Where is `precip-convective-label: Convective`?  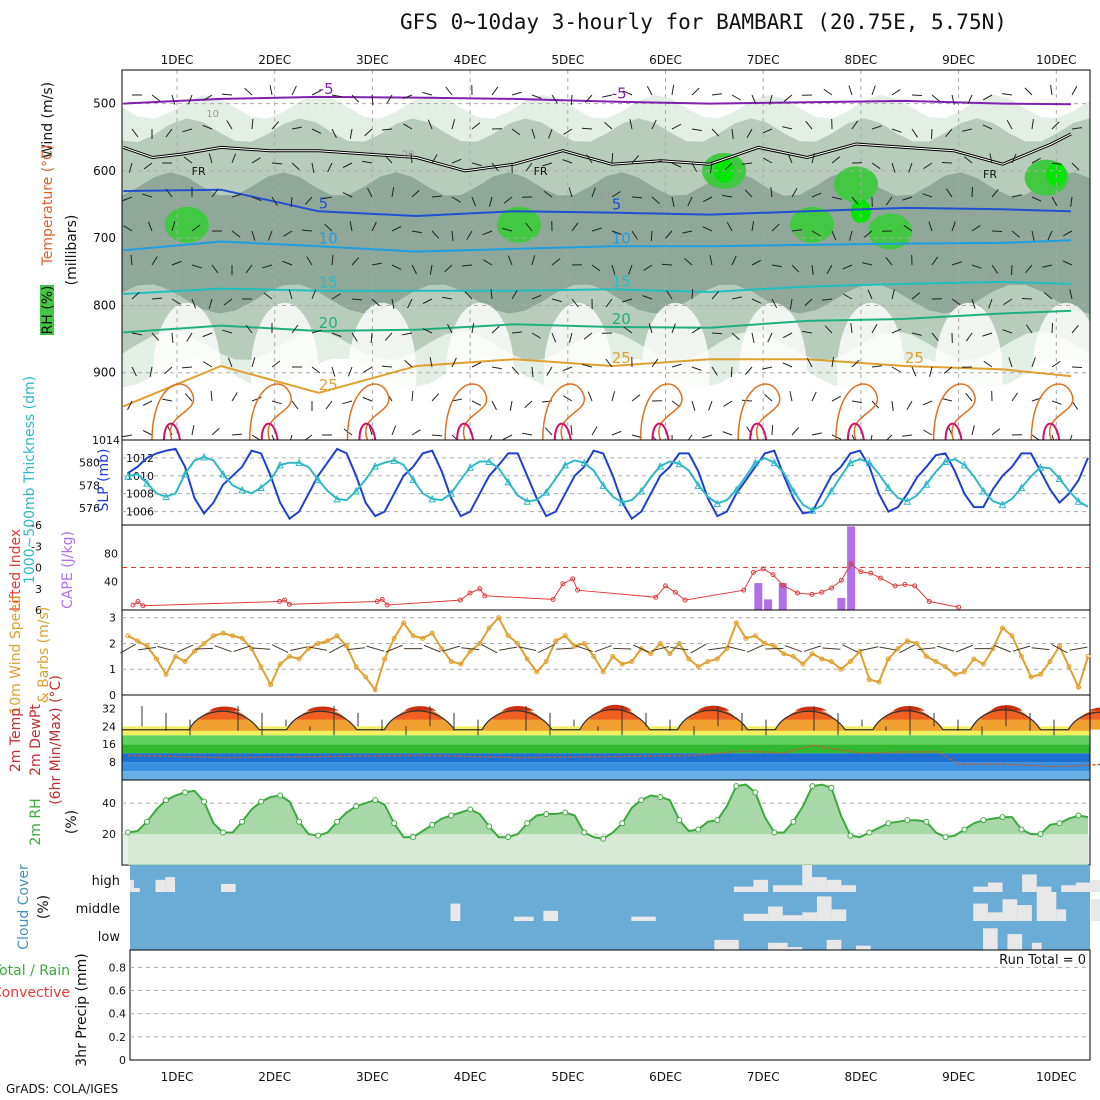
precip-convective-label: Convective is located at coordinates (35, 993).